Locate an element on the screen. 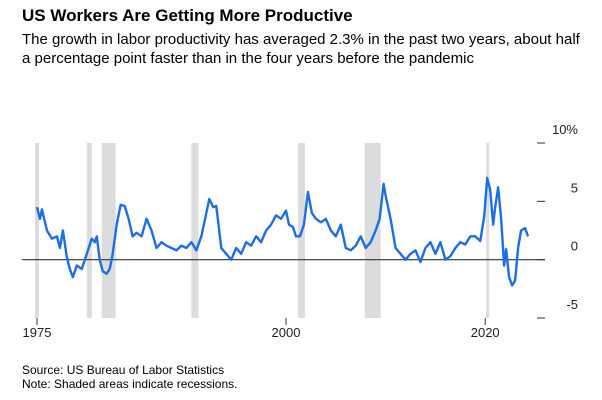 This screenshot has width=602, height=400. y-tick-label: 0 is located at coordinates (574, 246).